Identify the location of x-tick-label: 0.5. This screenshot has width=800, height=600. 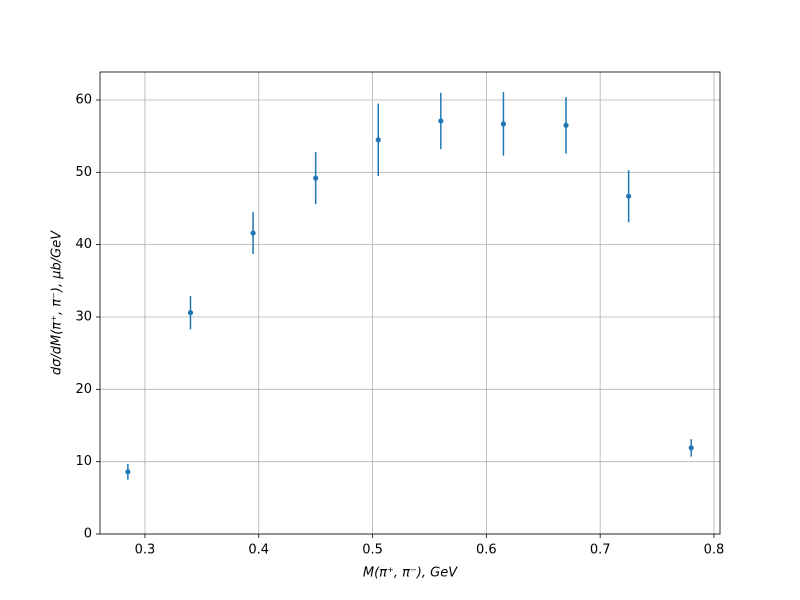
(372, 550).